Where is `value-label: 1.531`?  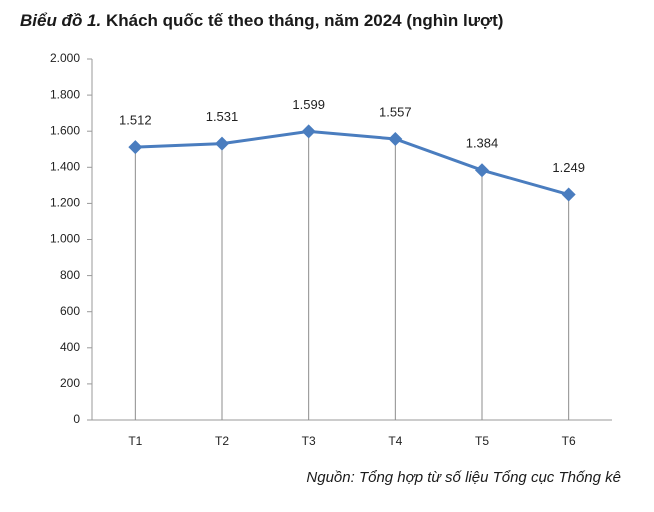
value-label: 1.531 is located at coordinates (222, 116).